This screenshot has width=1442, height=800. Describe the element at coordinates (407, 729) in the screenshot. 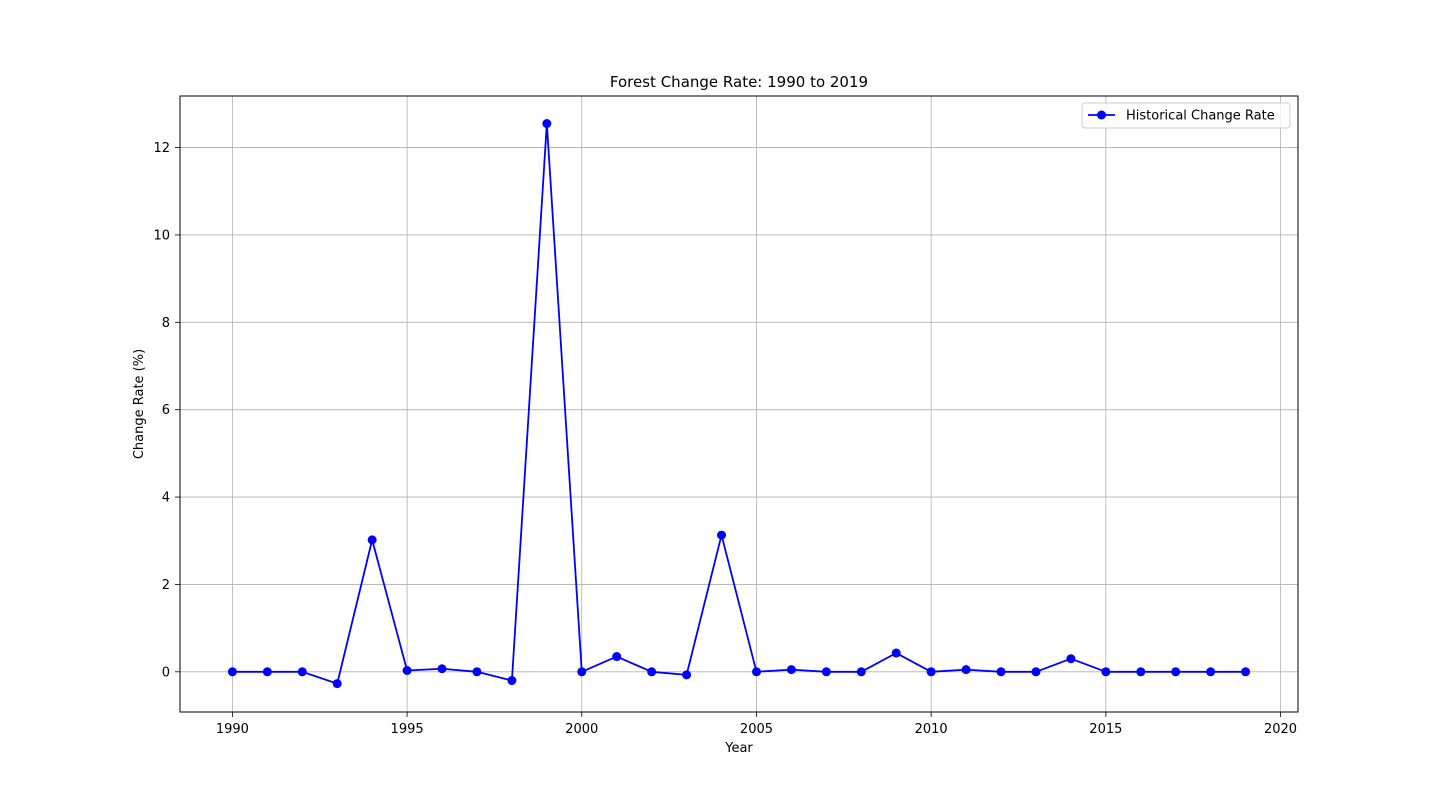

I see `x-tick-label: 1995` at that location.